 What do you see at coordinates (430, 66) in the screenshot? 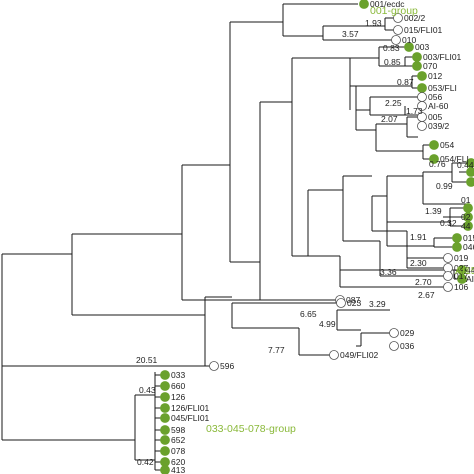
I see `tip-label: 070` at bounding box center [430, 66].